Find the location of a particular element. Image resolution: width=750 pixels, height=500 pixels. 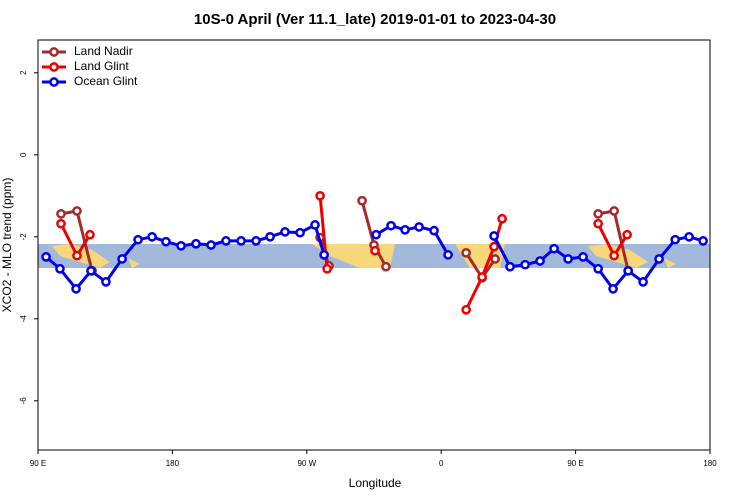

y-axis-label: XCO2 - MLO trend (ppm) is located at coordinates (7, 245).